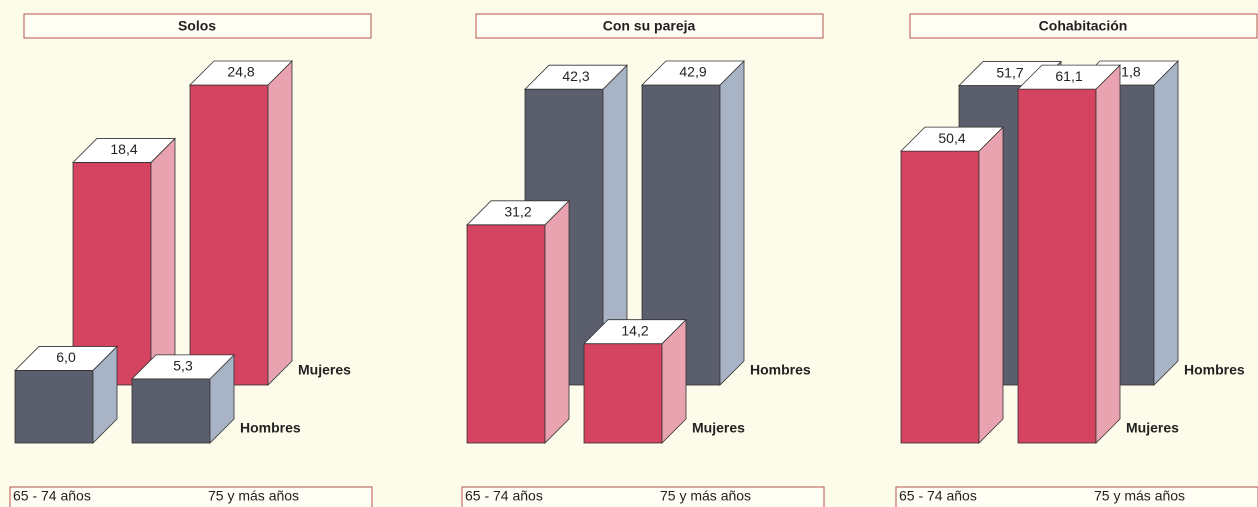  I want to click on data-label: 6,0, so click(66, 357).